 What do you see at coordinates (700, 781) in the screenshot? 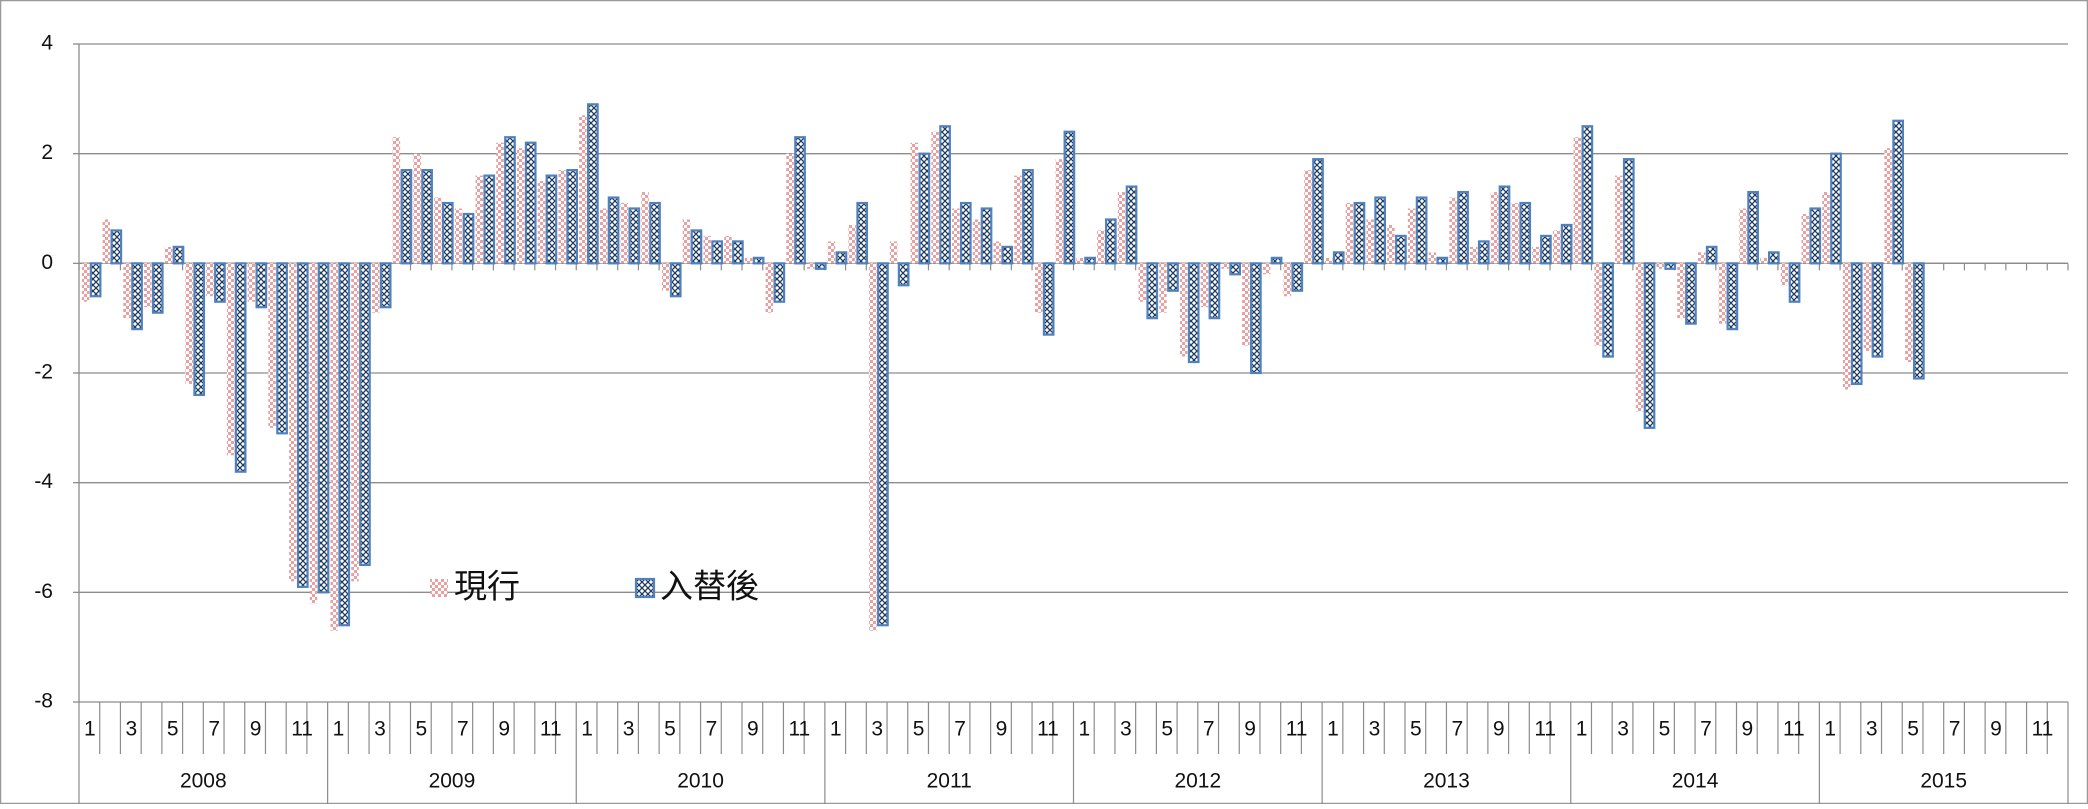
I see `x-group-label: 2010` at bounding box center [700, 781].